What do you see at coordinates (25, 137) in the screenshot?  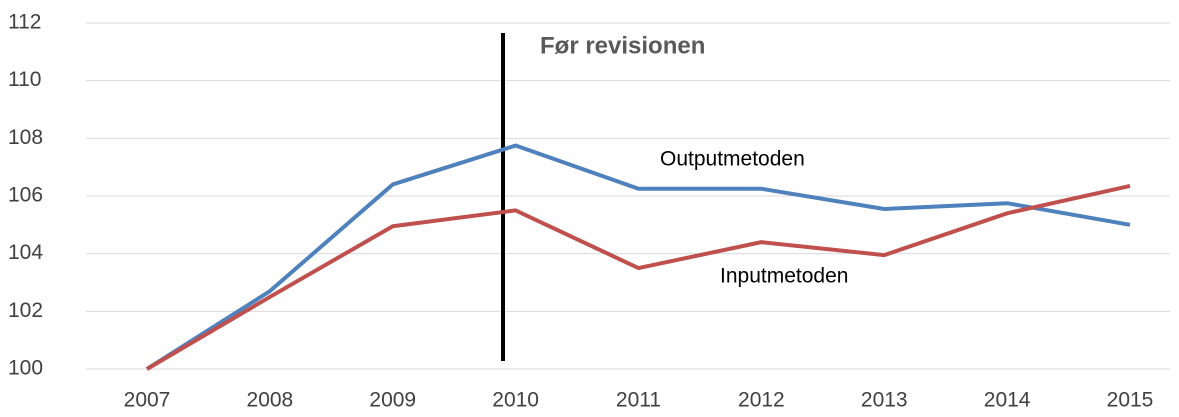 I see `y-tick-label: 108` at bounding box center [25, 137].